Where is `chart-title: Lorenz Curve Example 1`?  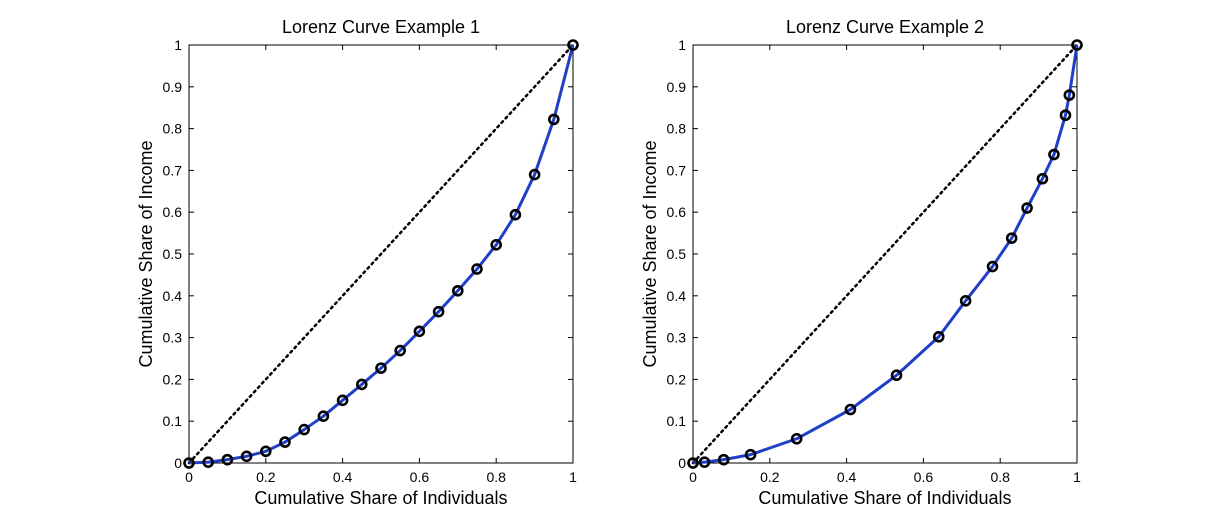 chart-title: Lorenz Curve Example 1 is located at coordinates (381, 27).